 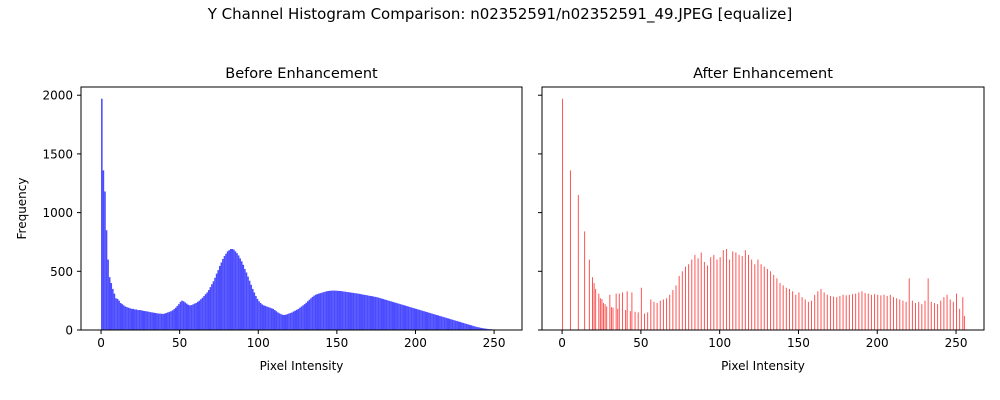 I want to click on x-tick-label: 200, so click(x=877, y=343).